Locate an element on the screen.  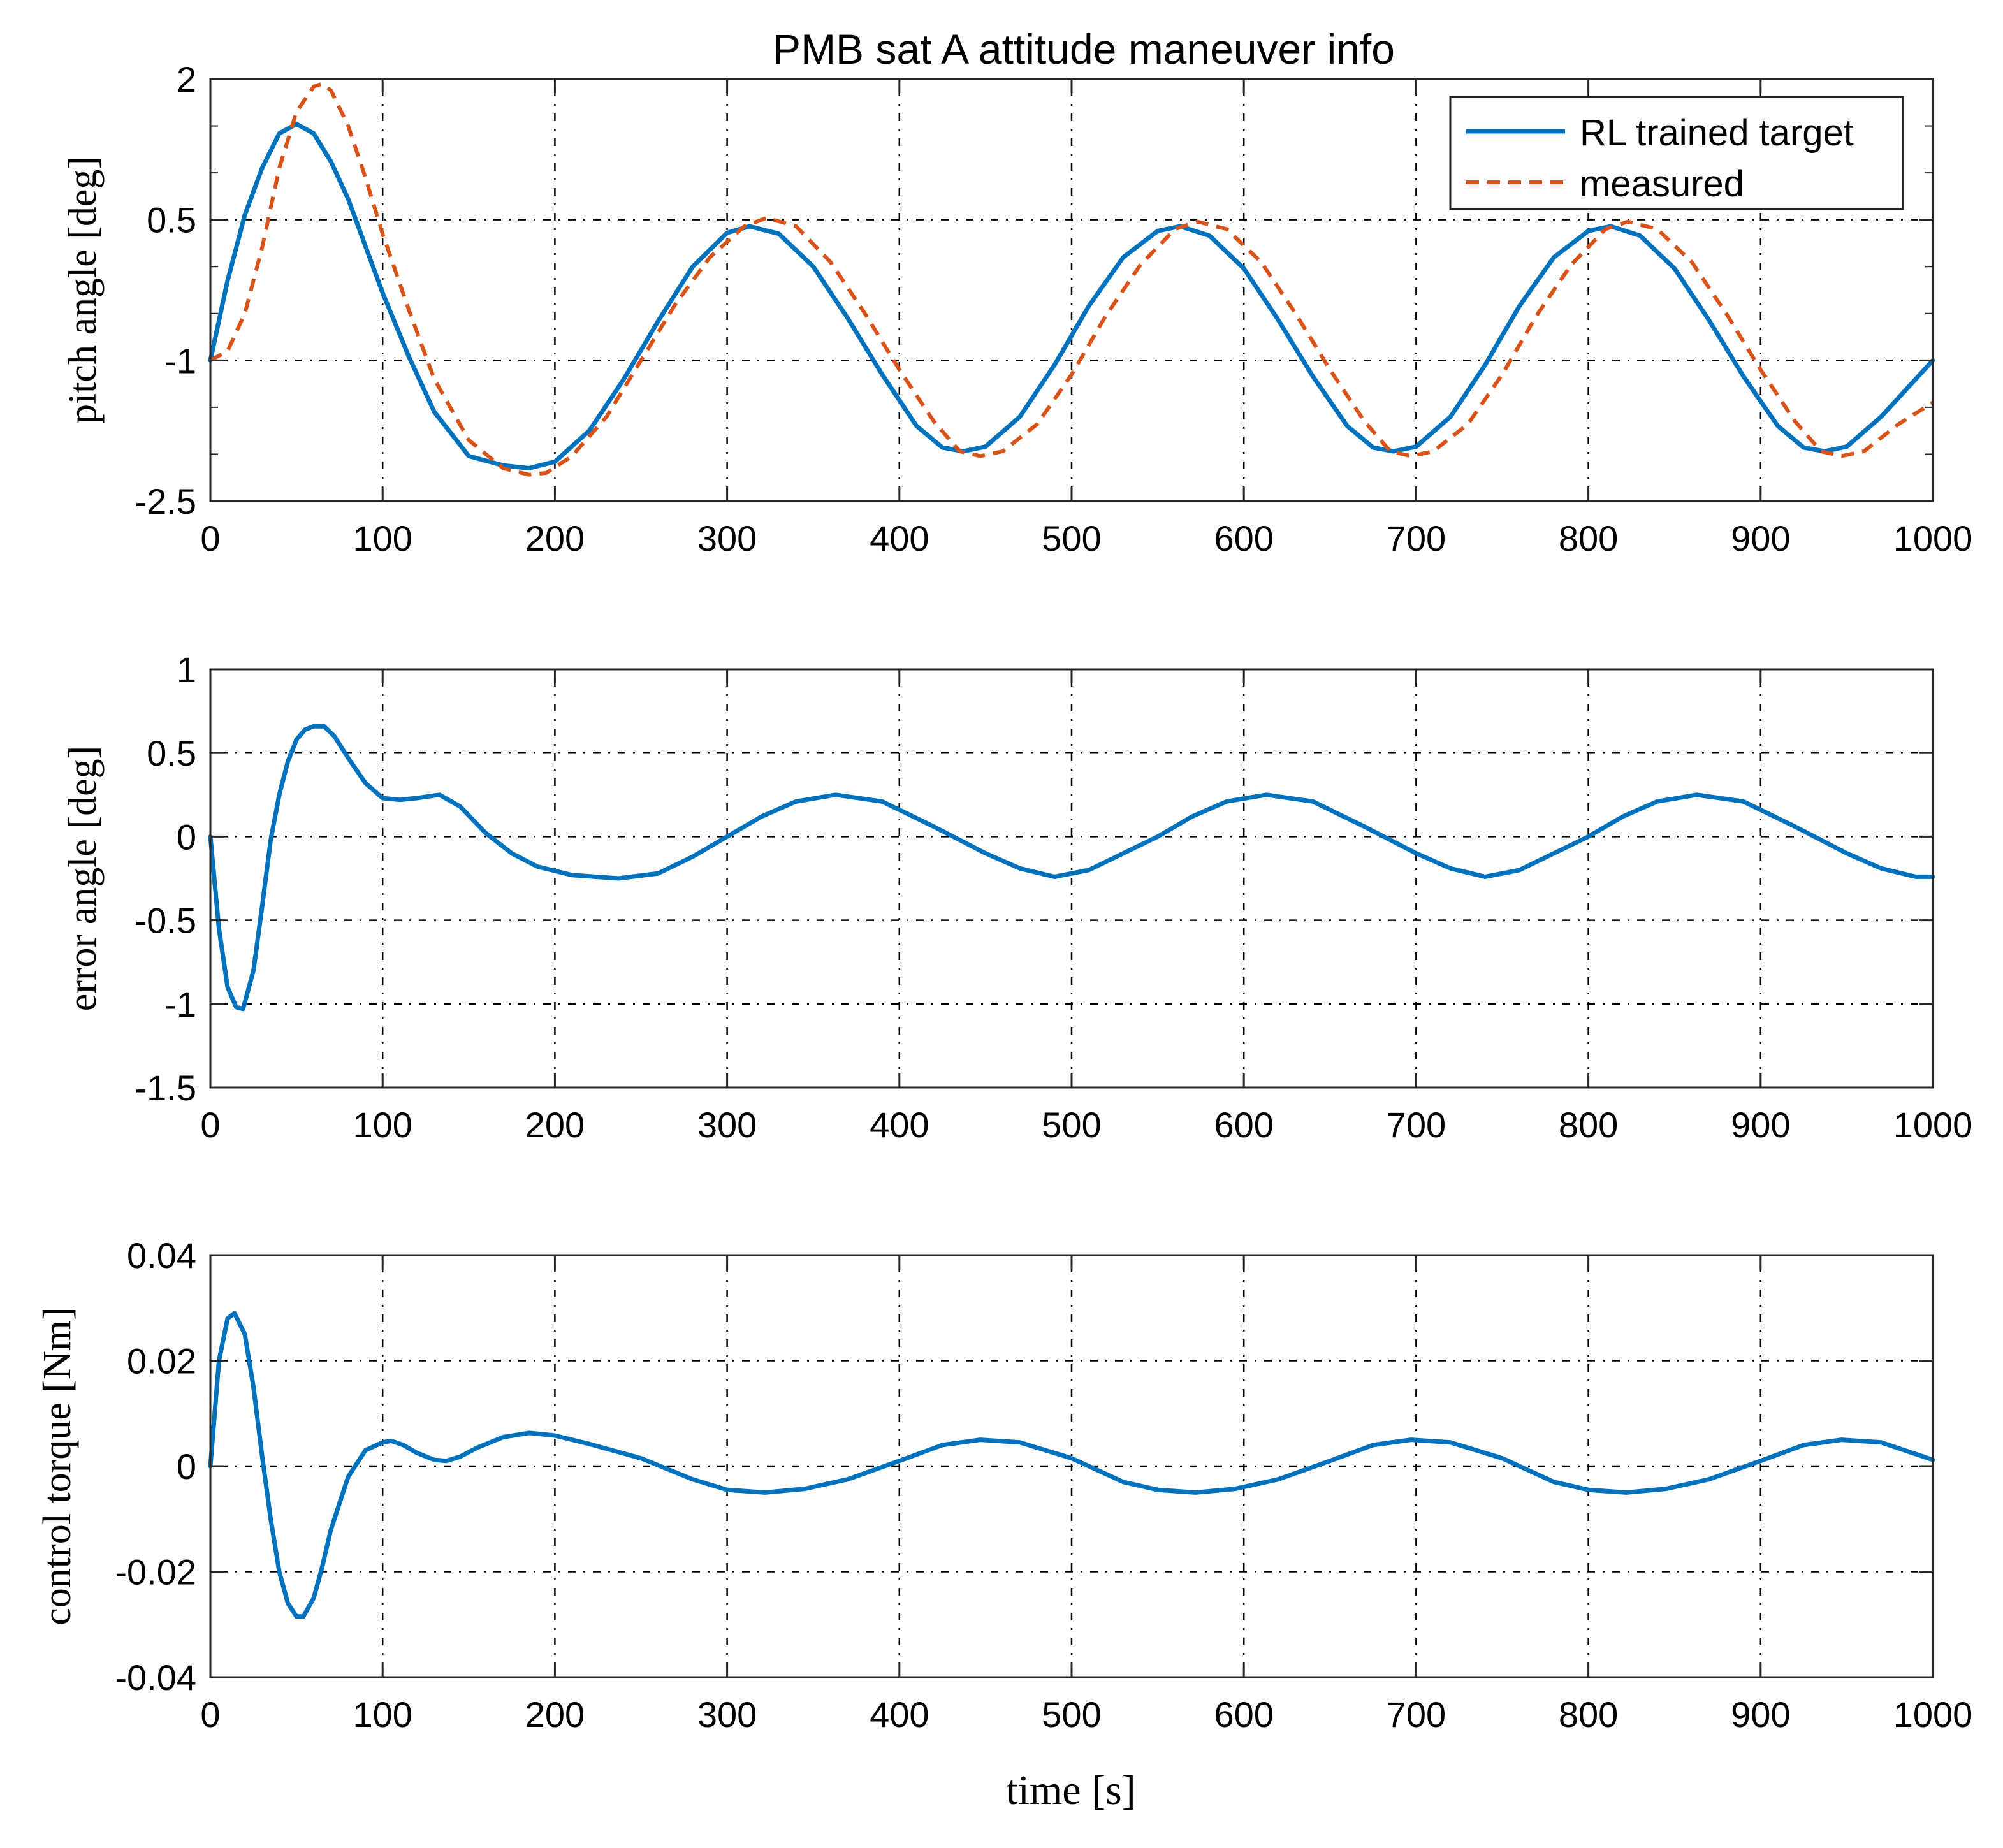
y-tick-label: -1.5 is located at coordinates (166, 1088).